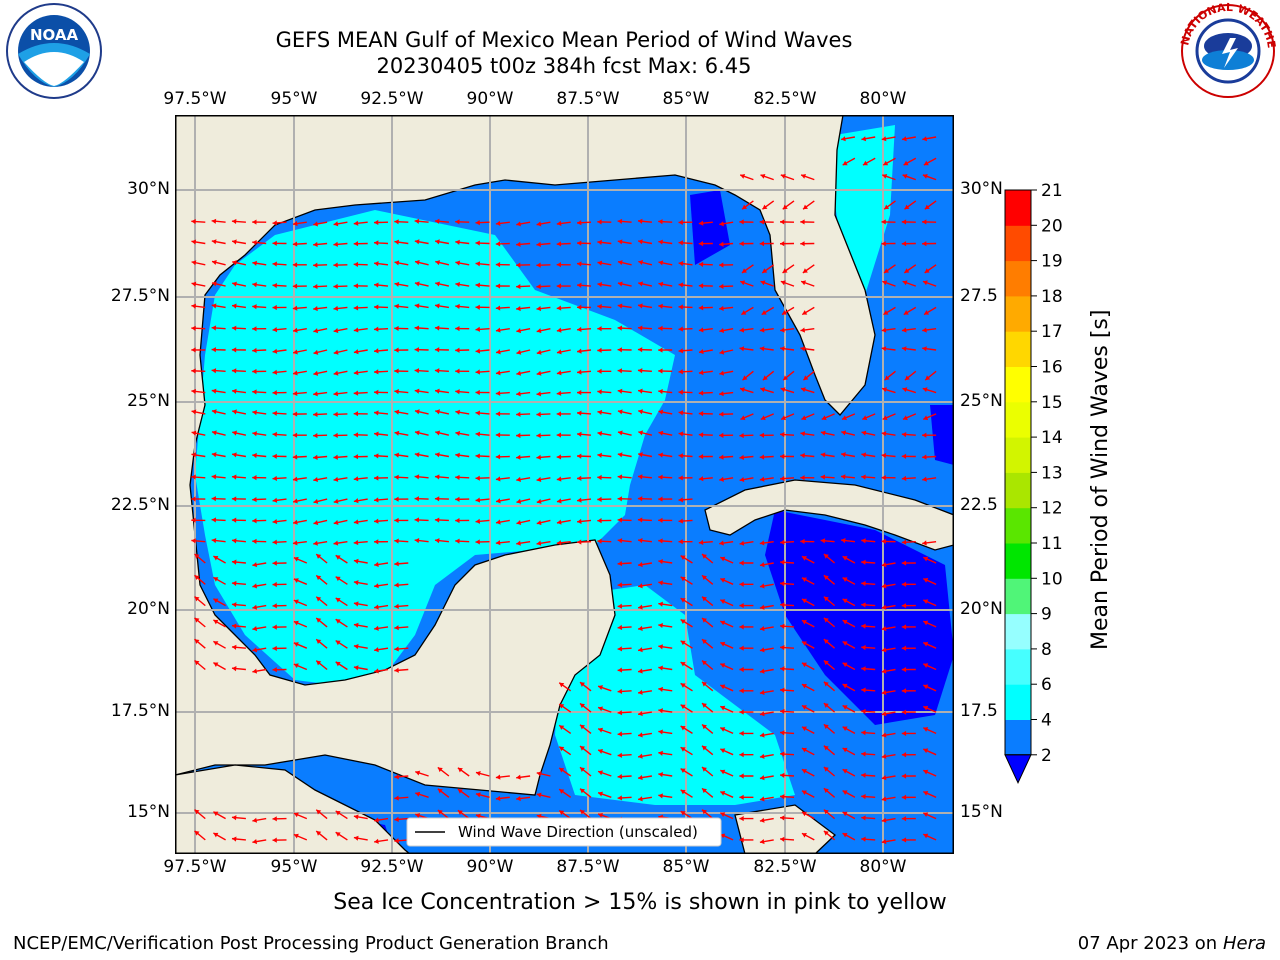 The height and width of the screenshot is (960, 1280). What do you see at coordinates (686, 99) in the screenshot?
I see `lon-top-5: 85°W` at bounding box center [686, 99].